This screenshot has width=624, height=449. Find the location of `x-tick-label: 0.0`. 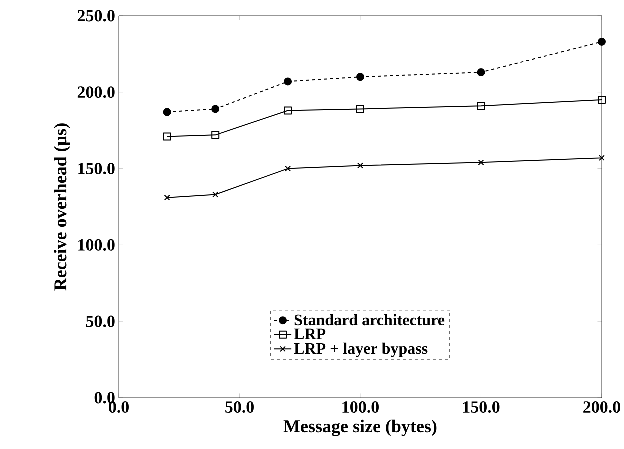

x-tick-label: 0.0 is located at coordinates (119, 408).